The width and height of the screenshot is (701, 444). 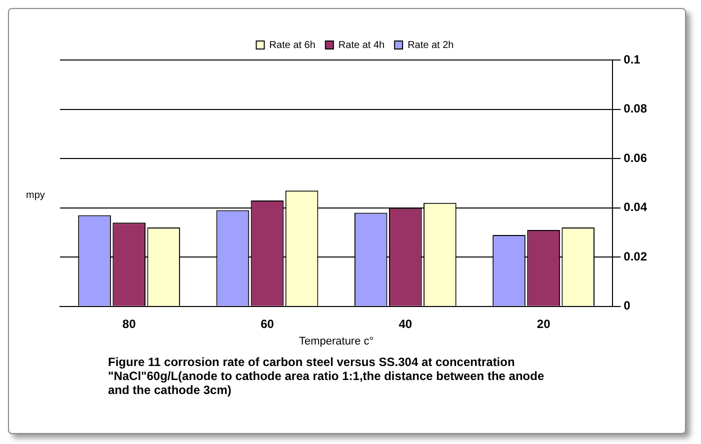 What do you see at coordinates (636, 207) in the screenshot?
I see `y-tick-label: 0.04` at bounding box center [636, 207].